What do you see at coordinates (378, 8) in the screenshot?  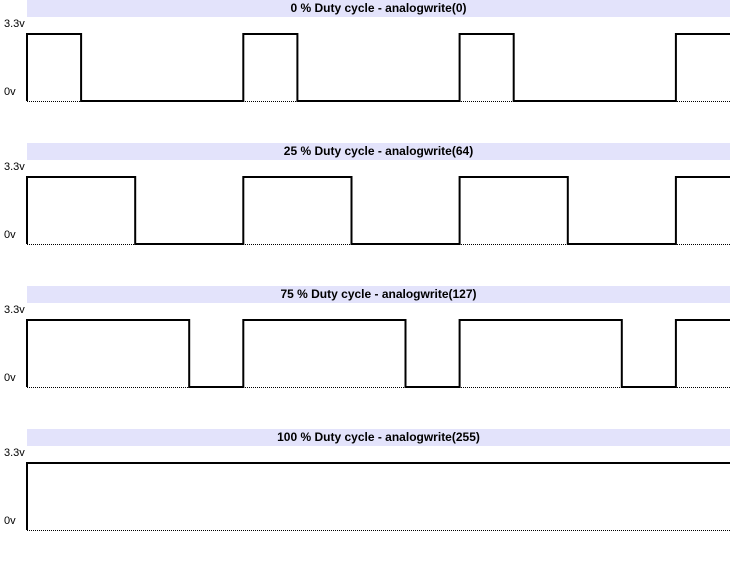 I see `panel-title: 0 % Duty cycle - analogwrite(0)` at bounding box center [378, 8].